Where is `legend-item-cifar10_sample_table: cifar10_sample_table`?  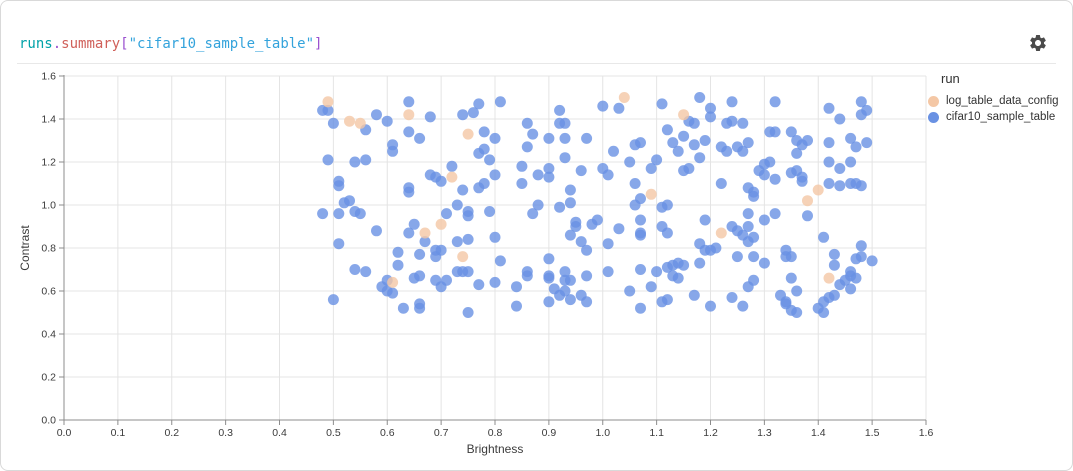 legend-item-cifar10_sample_table: cifar10_sample_table is located at coordinates (998, 117).